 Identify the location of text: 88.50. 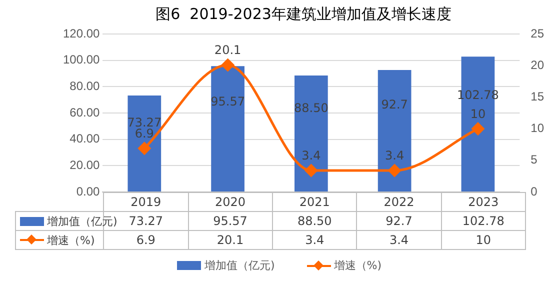
(311, 108).